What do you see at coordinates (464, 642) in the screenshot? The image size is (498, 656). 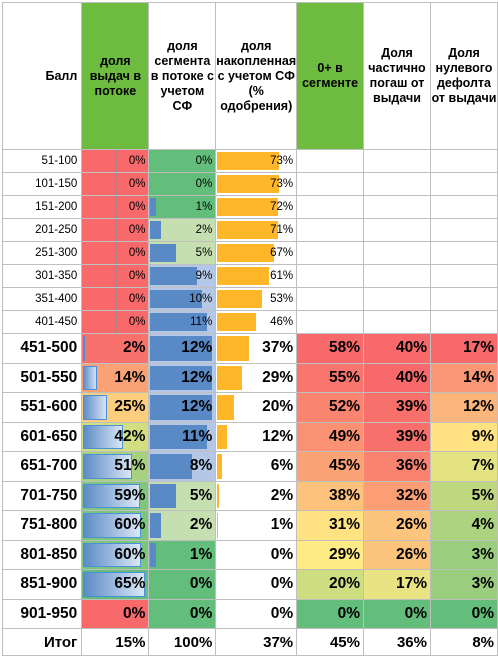 I see `total-c6: 8%` at bounding box center [464, 642].